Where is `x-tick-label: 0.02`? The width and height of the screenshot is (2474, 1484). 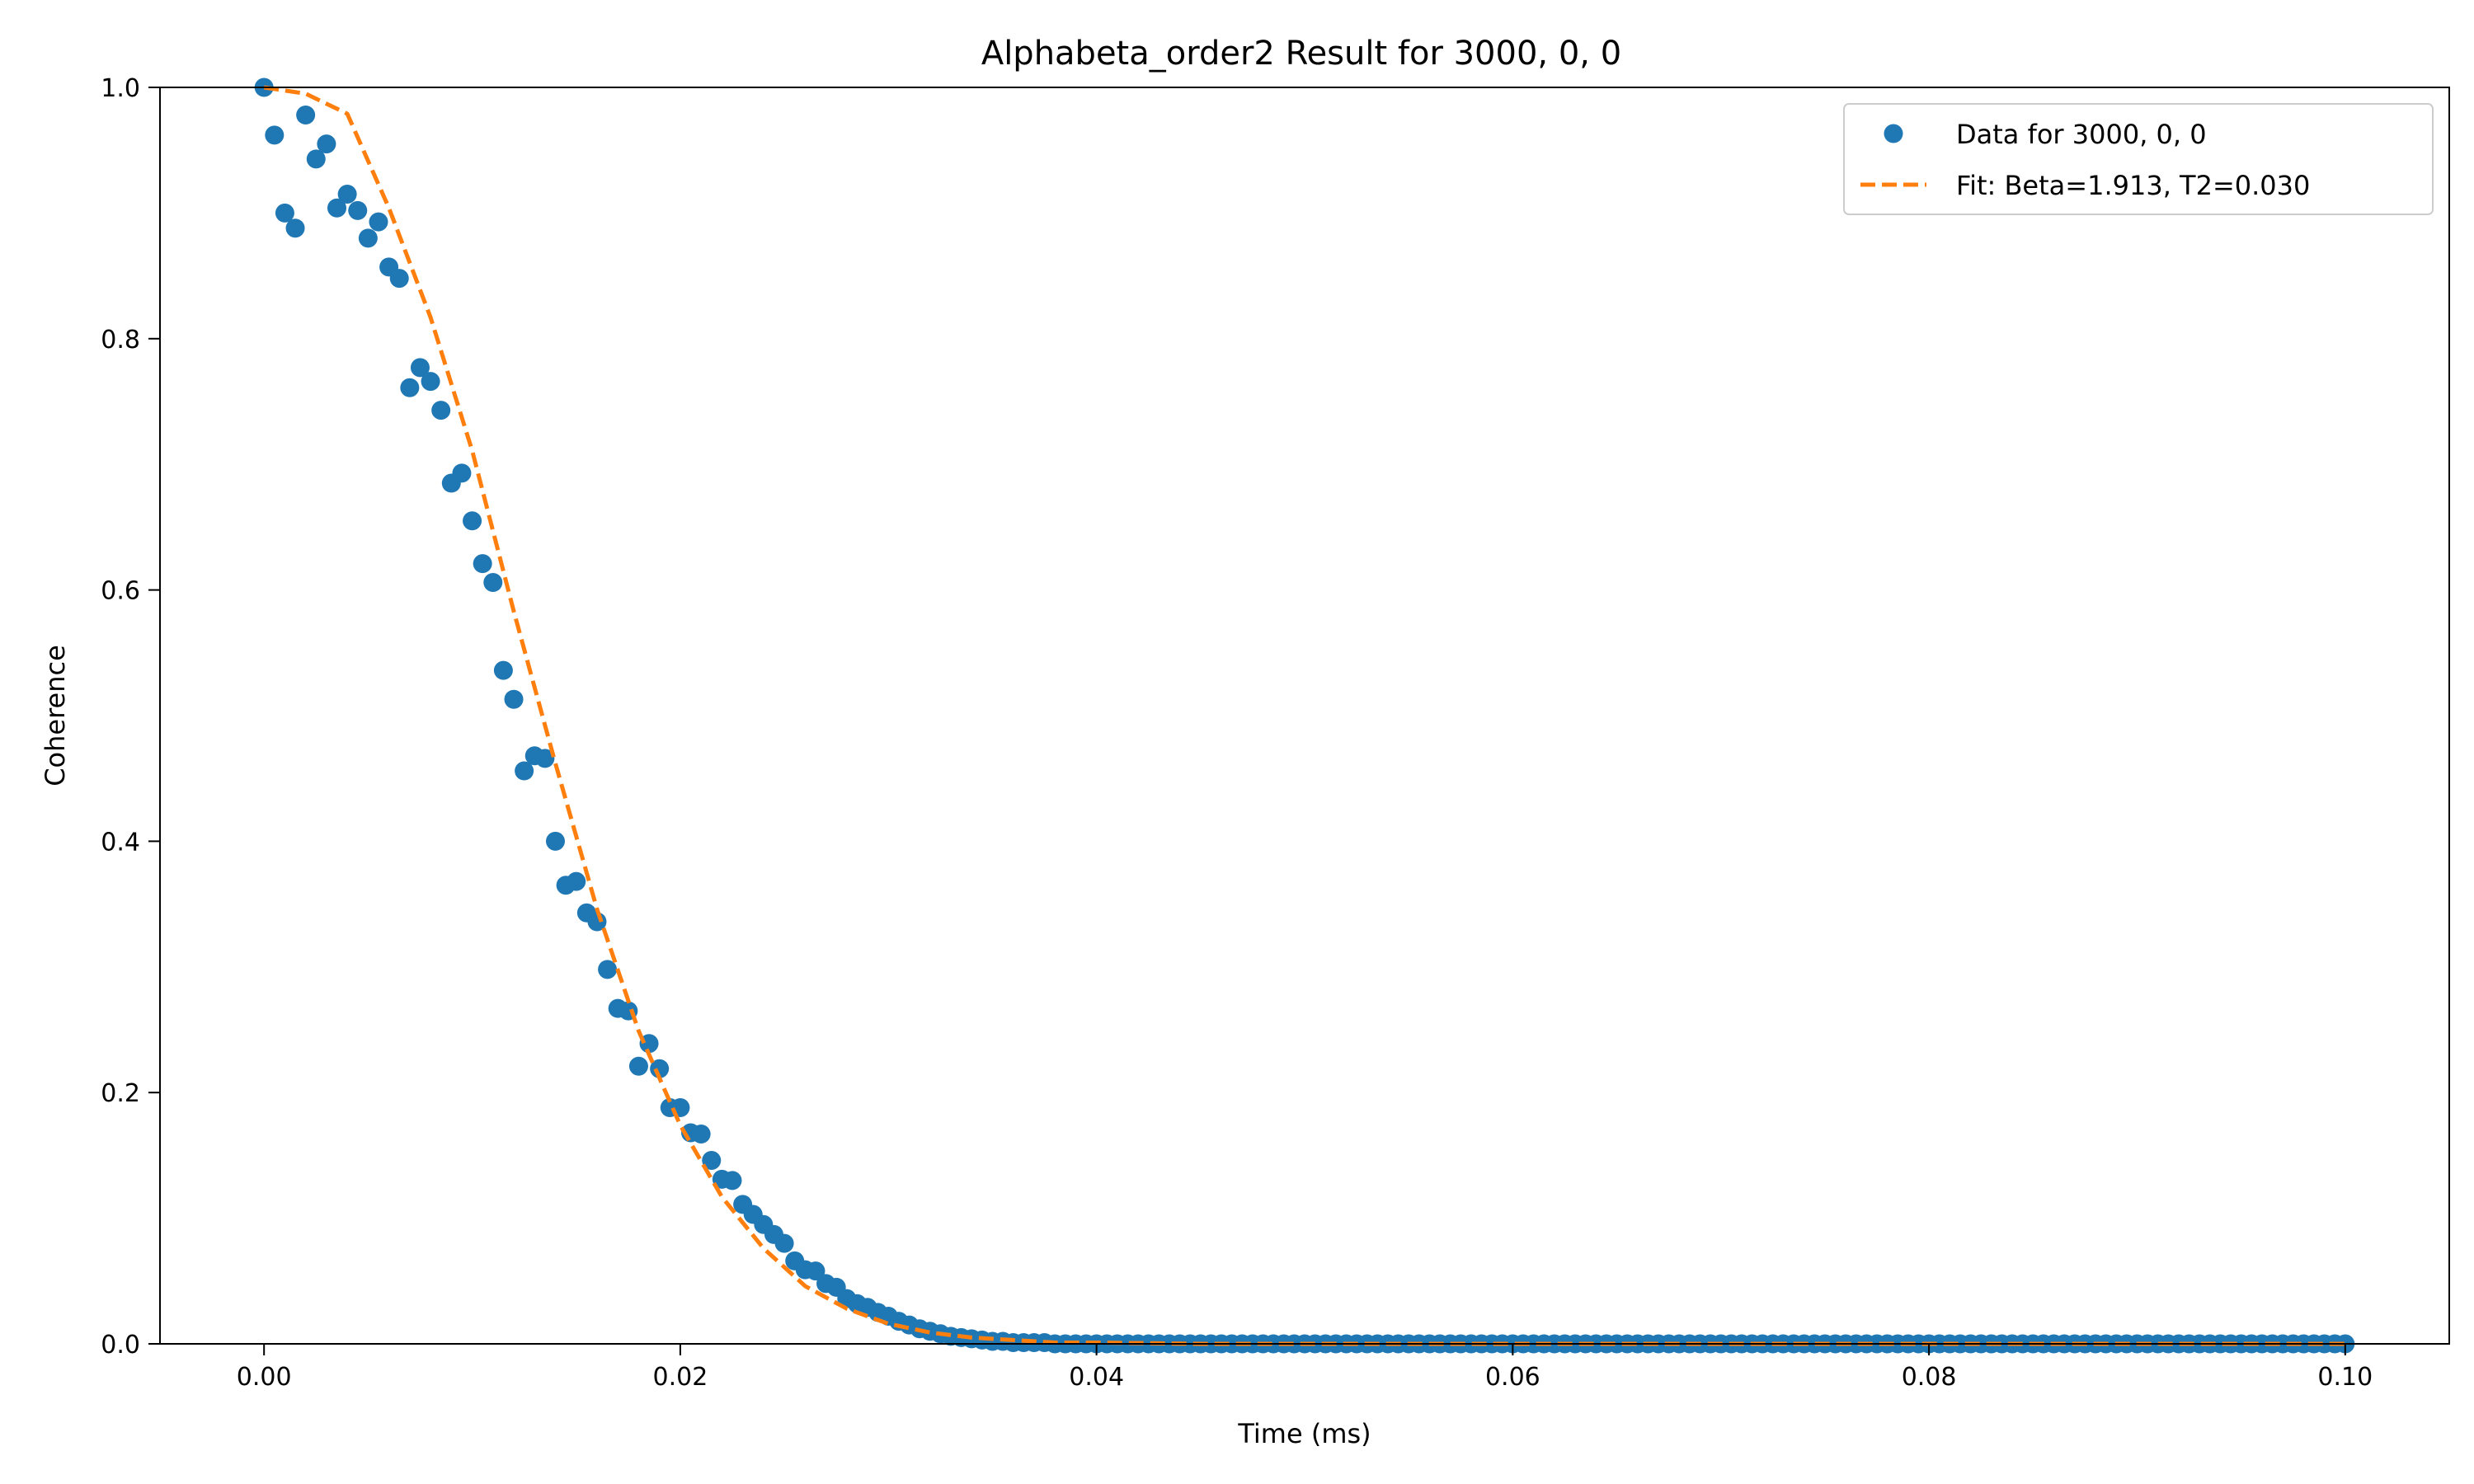 x-tick-label: 0.02 is located at coordinates (680, 1377).